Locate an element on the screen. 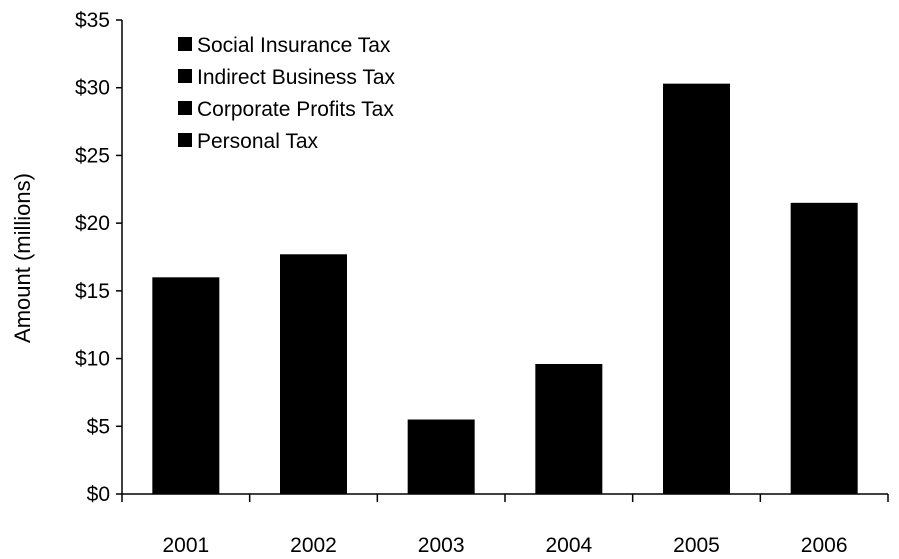 Image resolution: width=899 pixels, height=559 pixels. x-tick-label: 2002 is located at coordinates (313, 545).